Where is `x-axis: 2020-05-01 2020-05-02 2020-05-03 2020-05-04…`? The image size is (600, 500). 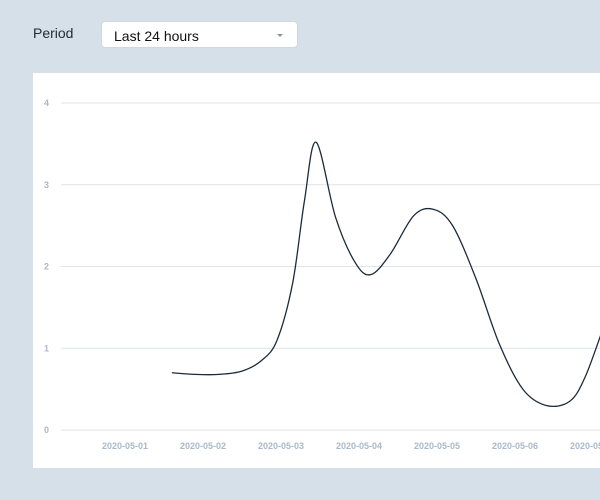 x-axis: 2020-05-01 2020-05-02 2020-05-03 2020-05-04… is located at coordinates (351, 446).